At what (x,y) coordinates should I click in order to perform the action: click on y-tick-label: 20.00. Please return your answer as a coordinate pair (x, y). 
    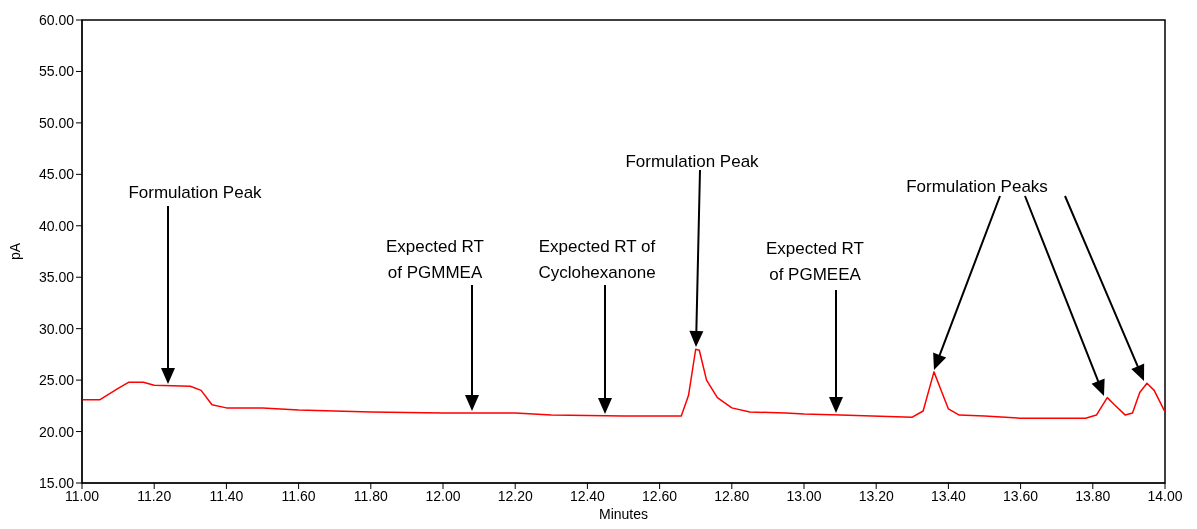
    Looking at the image, I should click on (56, 431).